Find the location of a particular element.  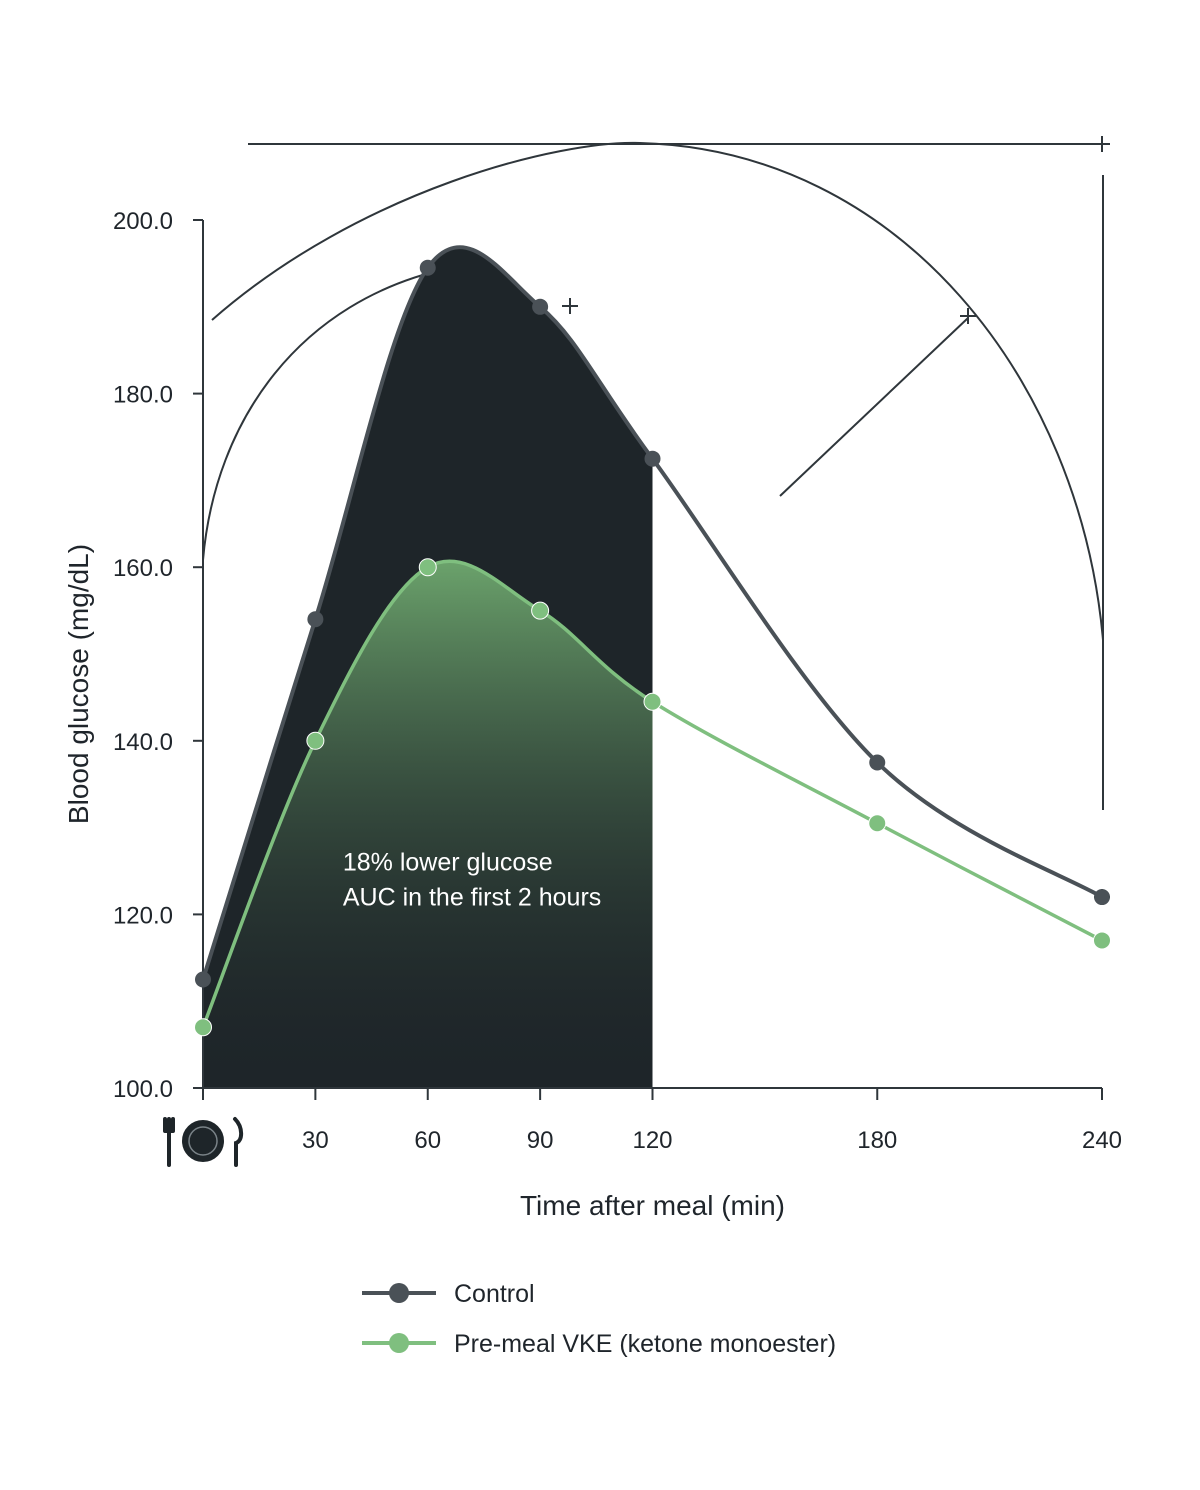

y-tick-label: 140.0 is located at coordinates (143, 742).